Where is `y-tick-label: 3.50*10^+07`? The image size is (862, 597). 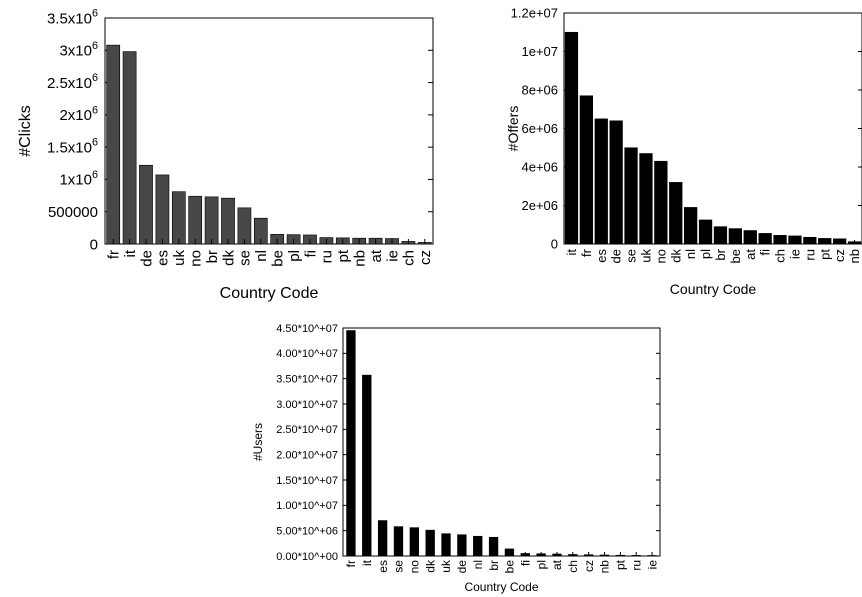
y-tick-label: 3.50*10^+07 is located at coordinates (307, 380).